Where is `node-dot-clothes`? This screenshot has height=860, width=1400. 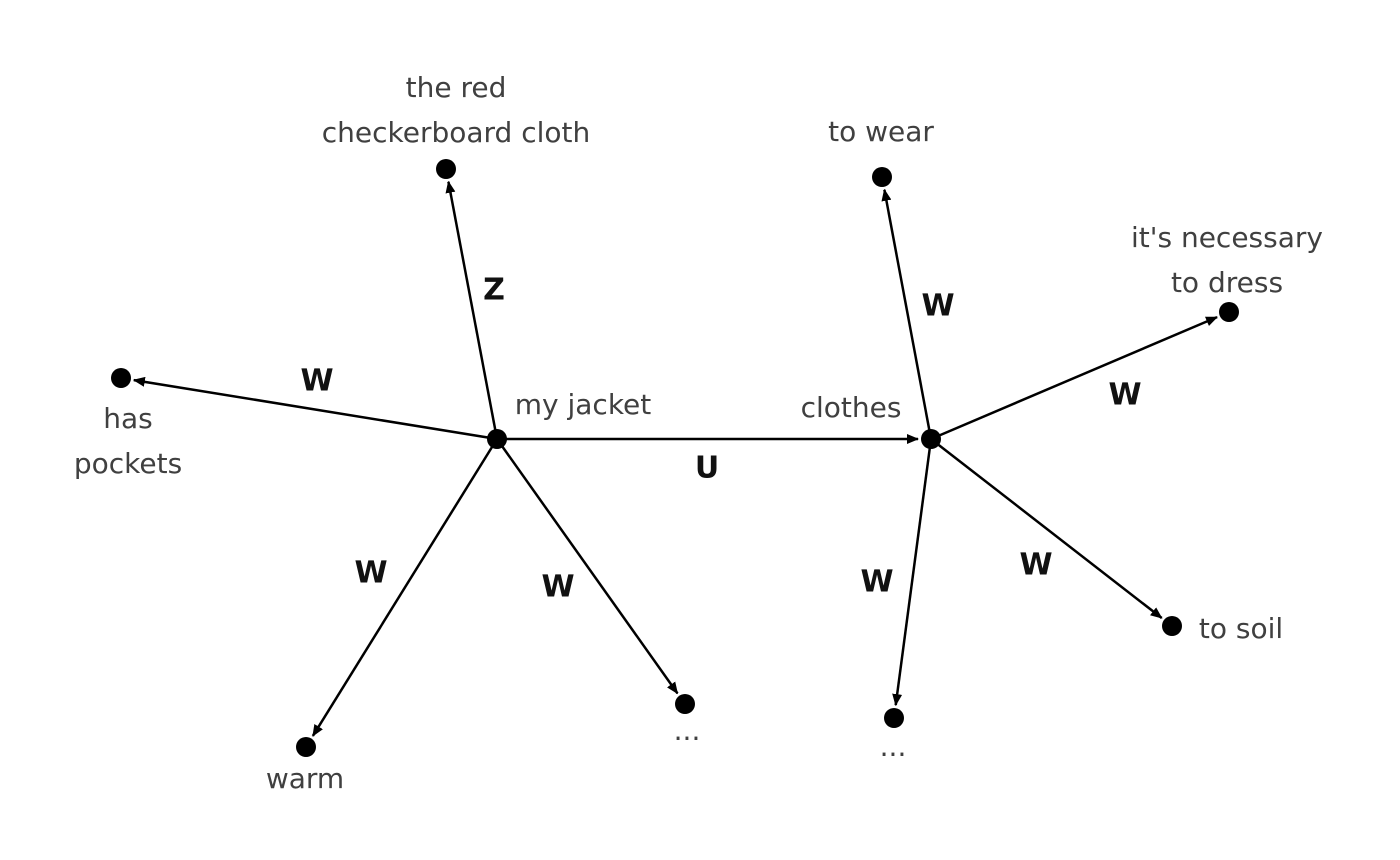 node-dot-clothes is located at coordinates (931, 439).